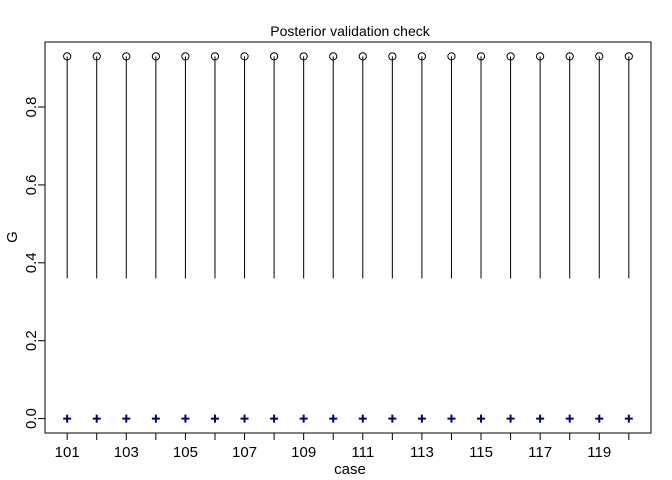 This screenshot has height=480, width=672. I want to click on y-tick-label: 0.8, so click(31, 107).